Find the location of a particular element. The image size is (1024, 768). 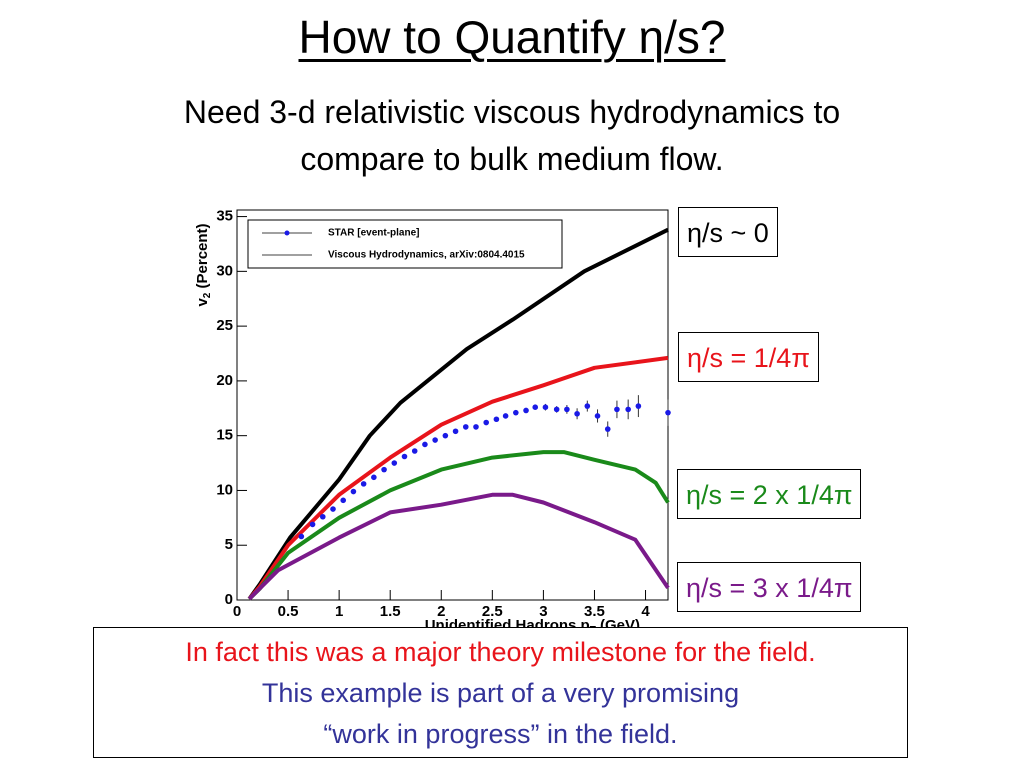

slide-title: How to Quantify η/s? is located at coordinates (512, 37).